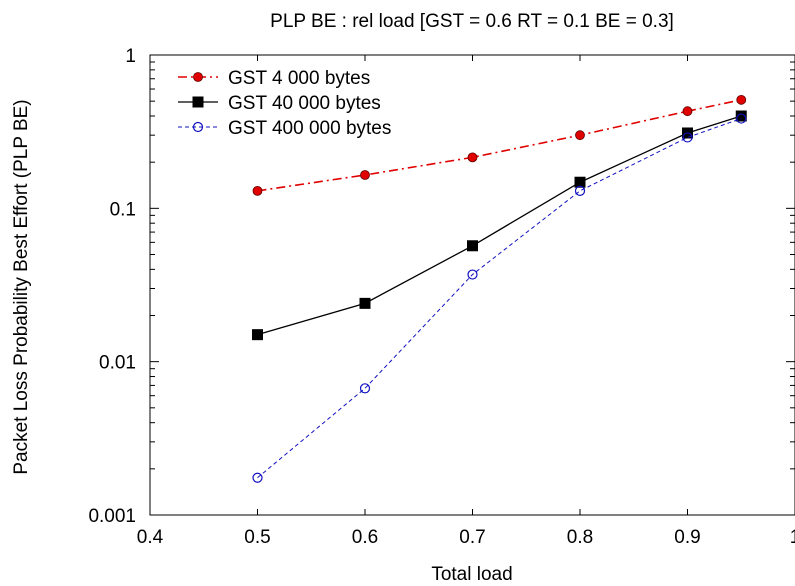  I want to click on y-tick-label: 0.1, so click(123, 209).